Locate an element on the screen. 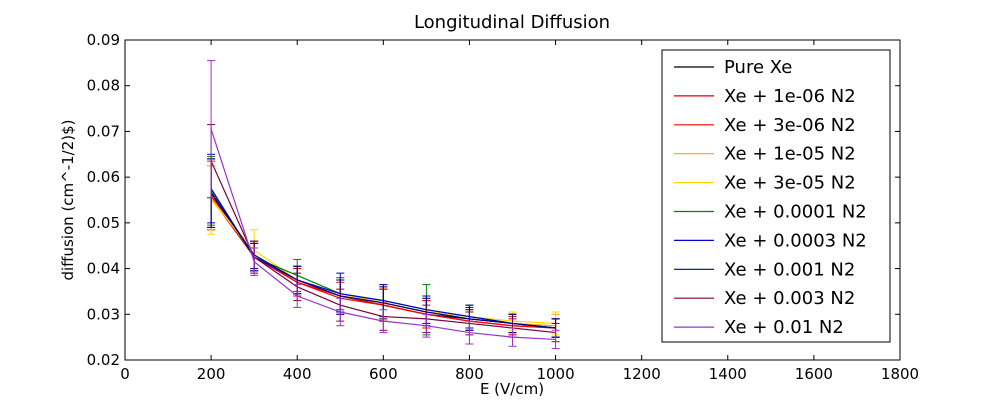 The width and height of the screenshot is (1000, 400). x-tick-label: 400 is located at coordinates (297, 374).